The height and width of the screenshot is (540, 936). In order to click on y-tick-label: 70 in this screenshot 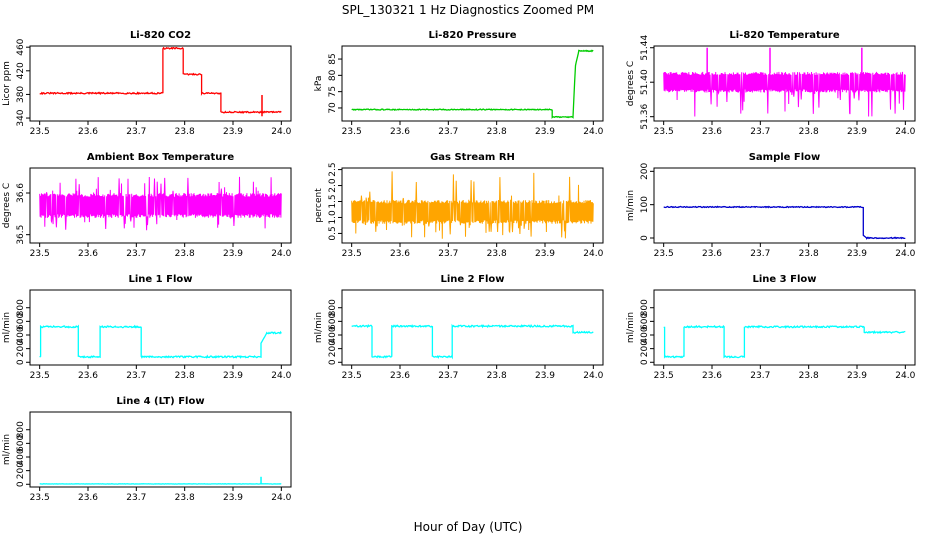, I will do `click(333, 108)`.